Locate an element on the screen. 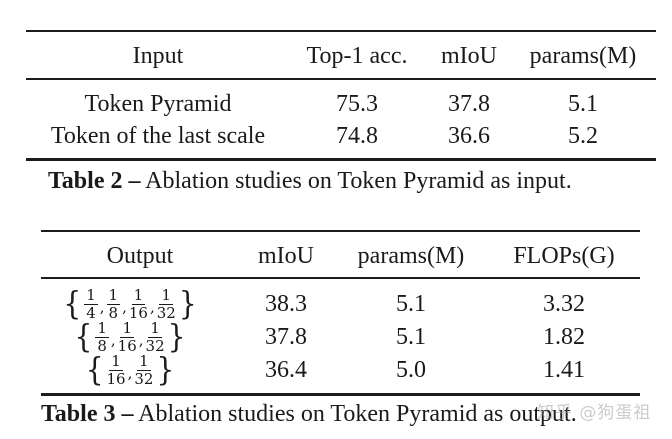  table2-header-params: params(M) is located at coordinates (583, 56).